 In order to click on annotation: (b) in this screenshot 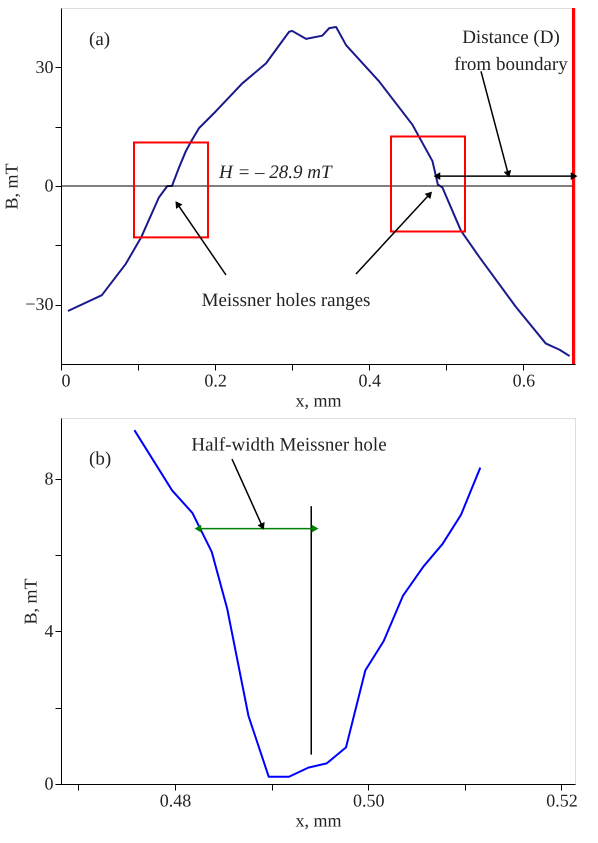, I will do `click(100, 459)`.